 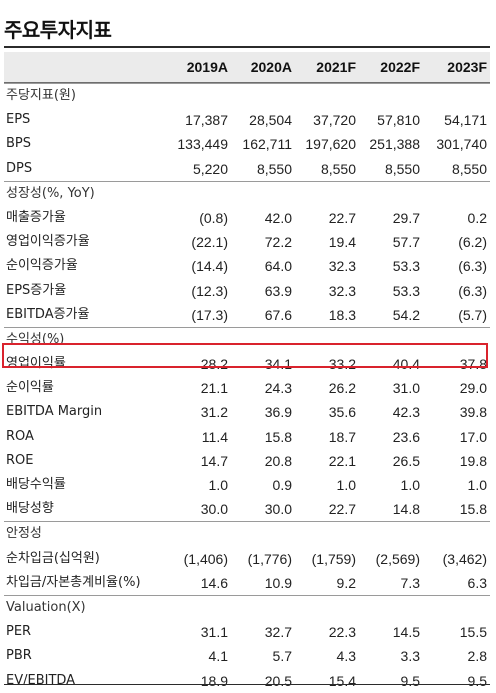 What do you see at coordinates (30, 509) in the screenshot?
I see `row-label: 배당성향` at bounding box center [30, 509].